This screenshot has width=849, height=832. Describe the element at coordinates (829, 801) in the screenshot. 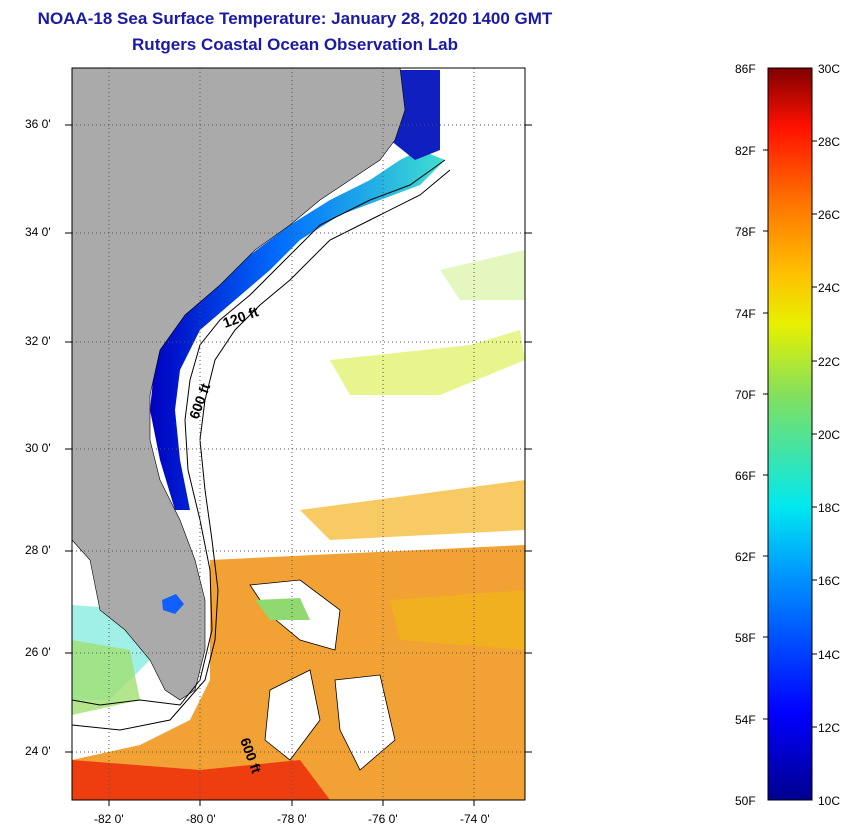

I see `colorbar-c-label: 10C` at that location.